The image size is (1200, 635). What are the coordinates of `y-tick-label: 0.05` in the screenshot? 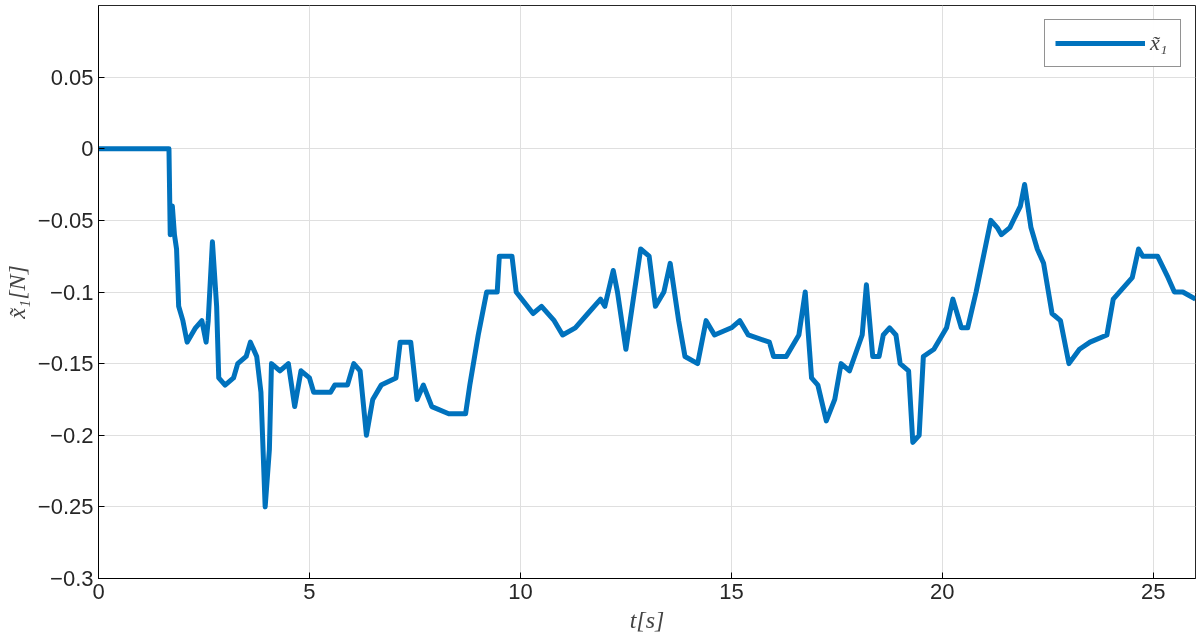 It's located at (72, 77).